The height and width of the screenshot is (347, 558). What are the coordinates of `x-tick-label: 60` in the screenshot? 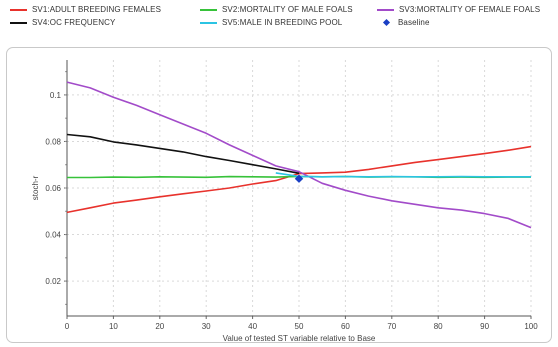 It's located at (345, 326).